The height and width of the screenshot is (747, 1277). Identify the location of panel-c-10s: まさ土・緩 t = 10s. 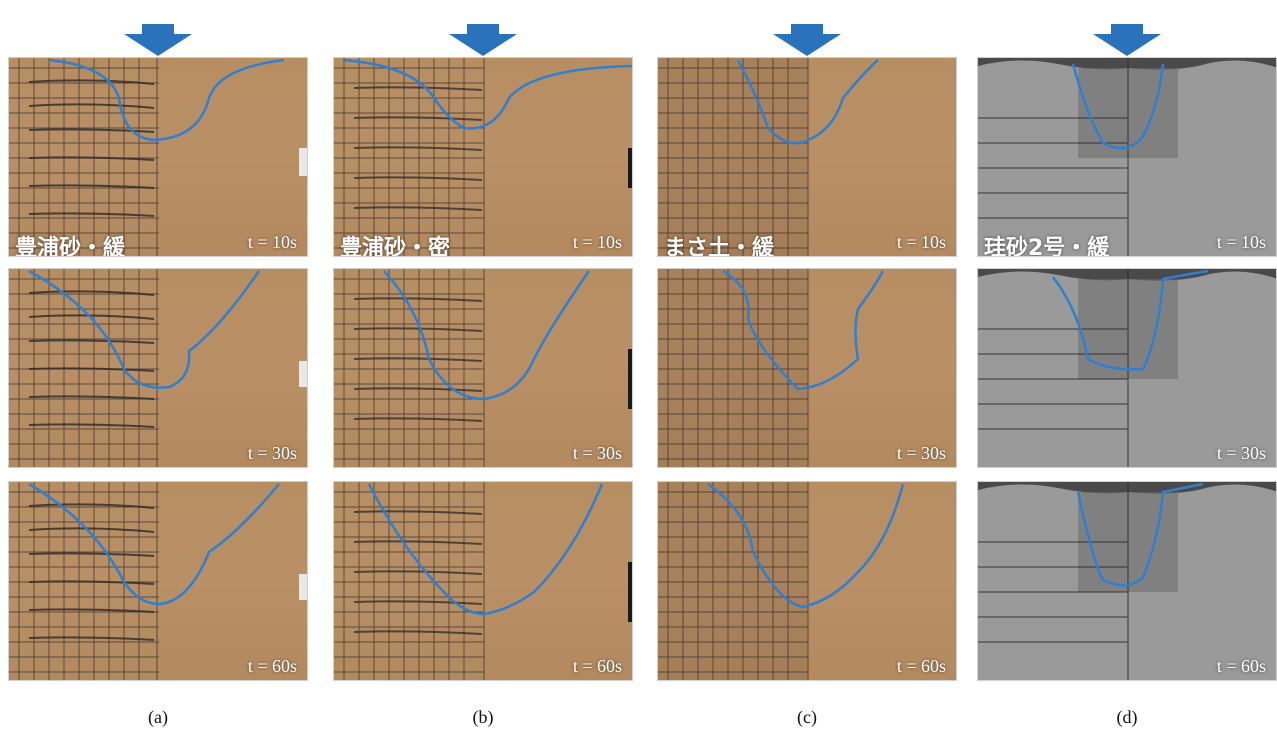
(807, 157).